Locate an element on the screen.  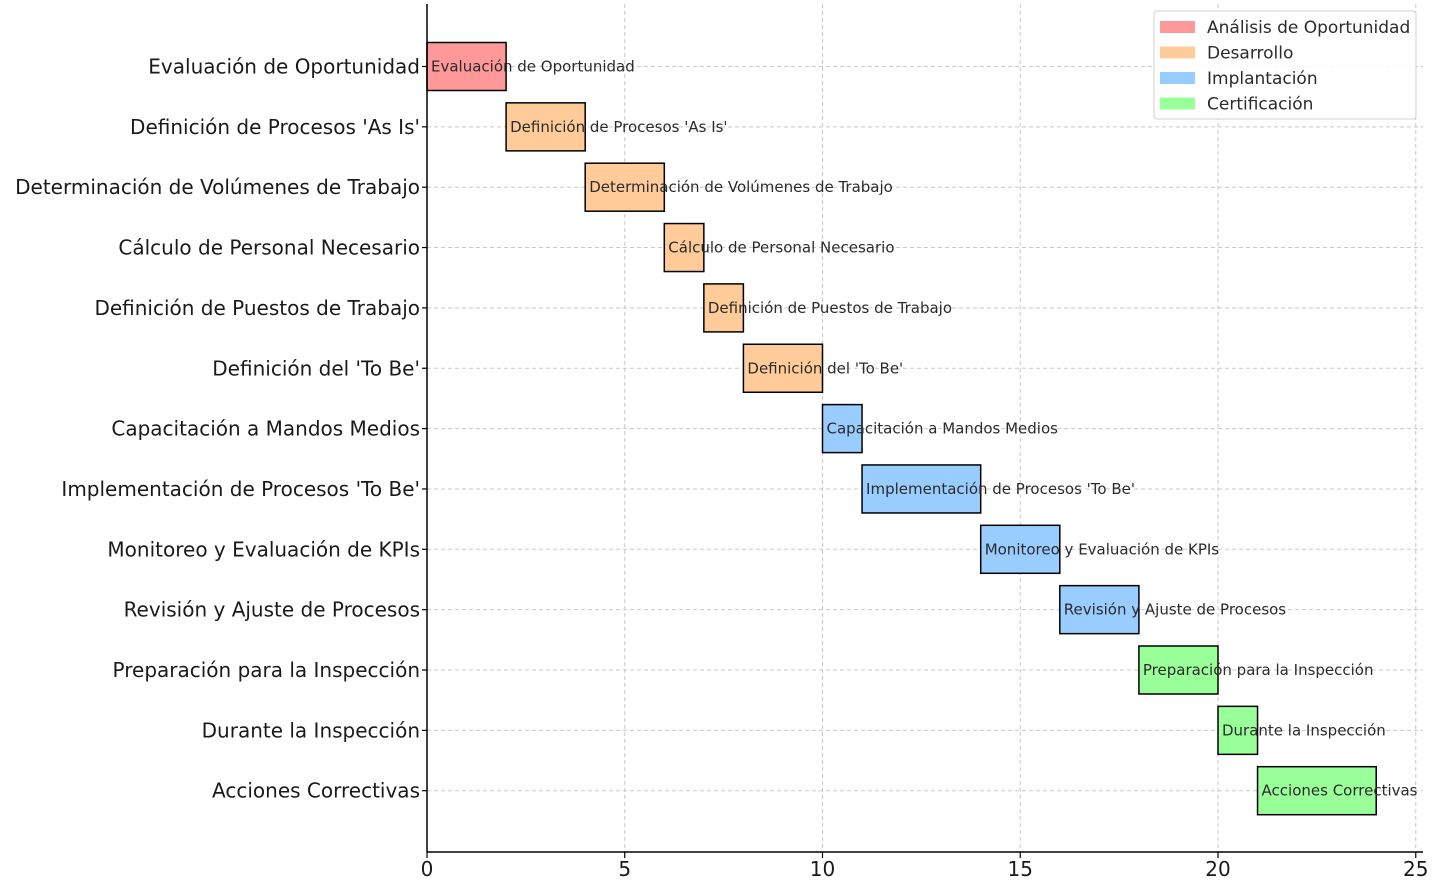
legend-label: Implantación is located at coordinates (1262, 79).